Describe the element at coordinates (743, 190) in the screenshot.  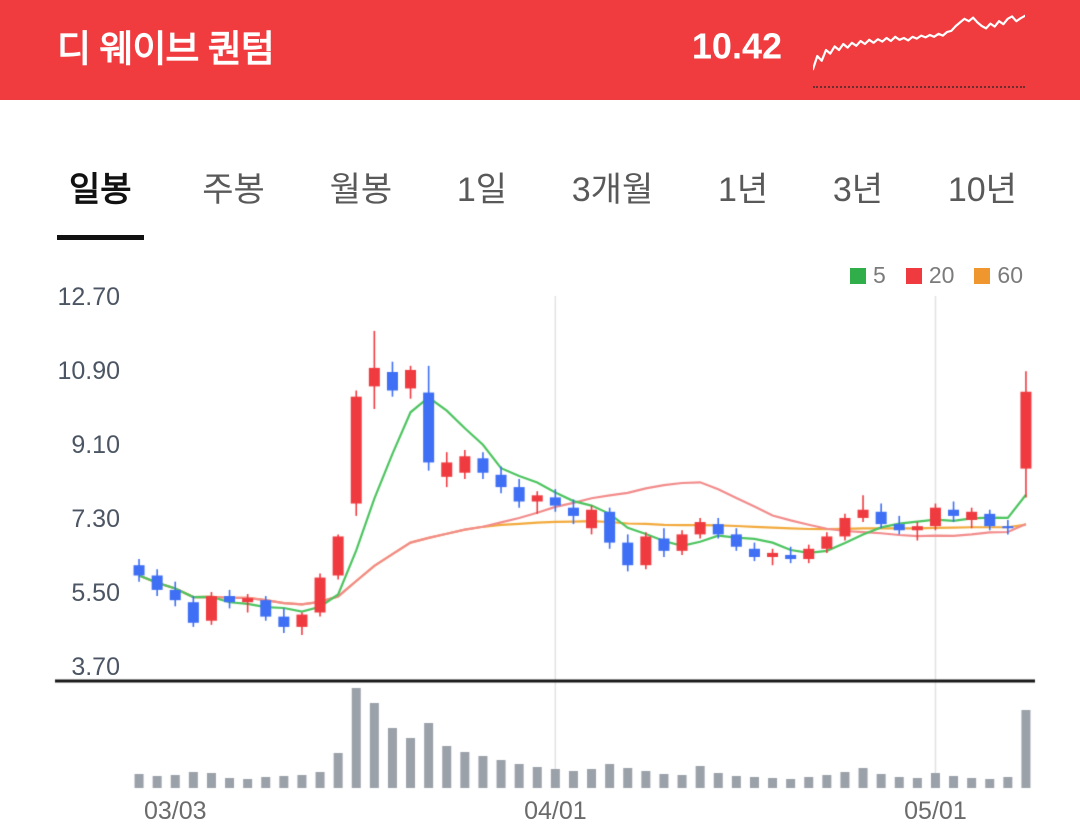
I see `tab-1year: 1년` at that location.